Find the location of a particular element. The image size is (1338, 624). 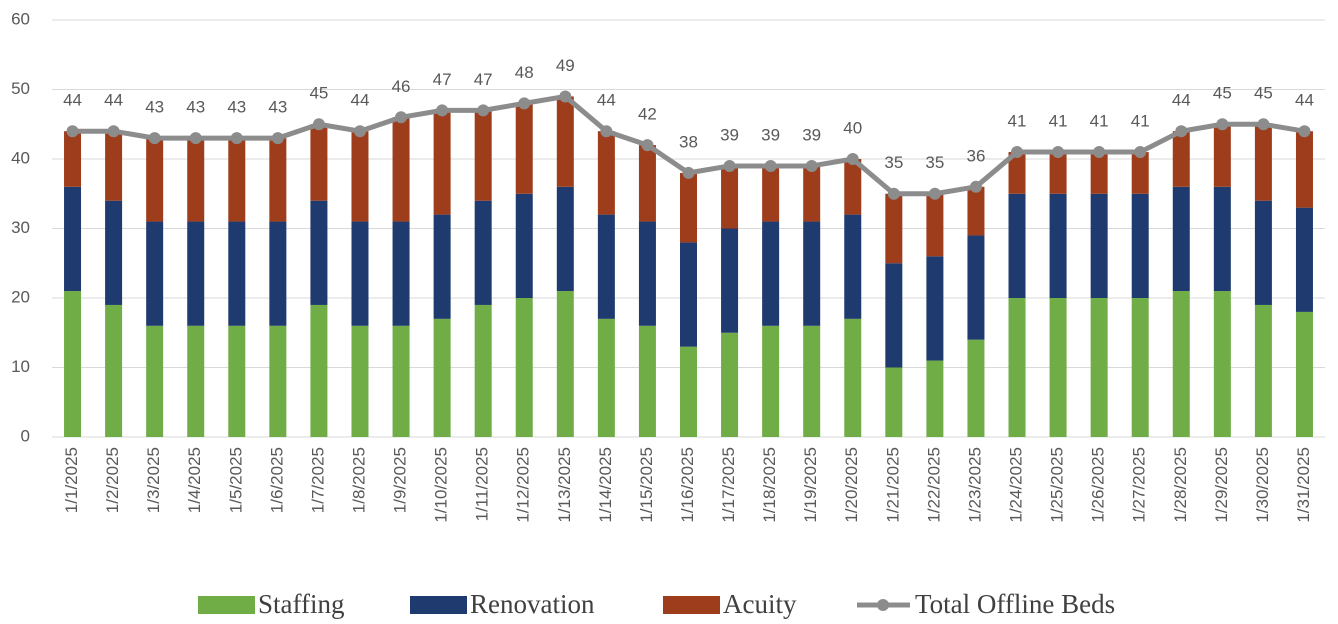

x-tick-label: 1/11/2025 is located at coordinates (482, 484).